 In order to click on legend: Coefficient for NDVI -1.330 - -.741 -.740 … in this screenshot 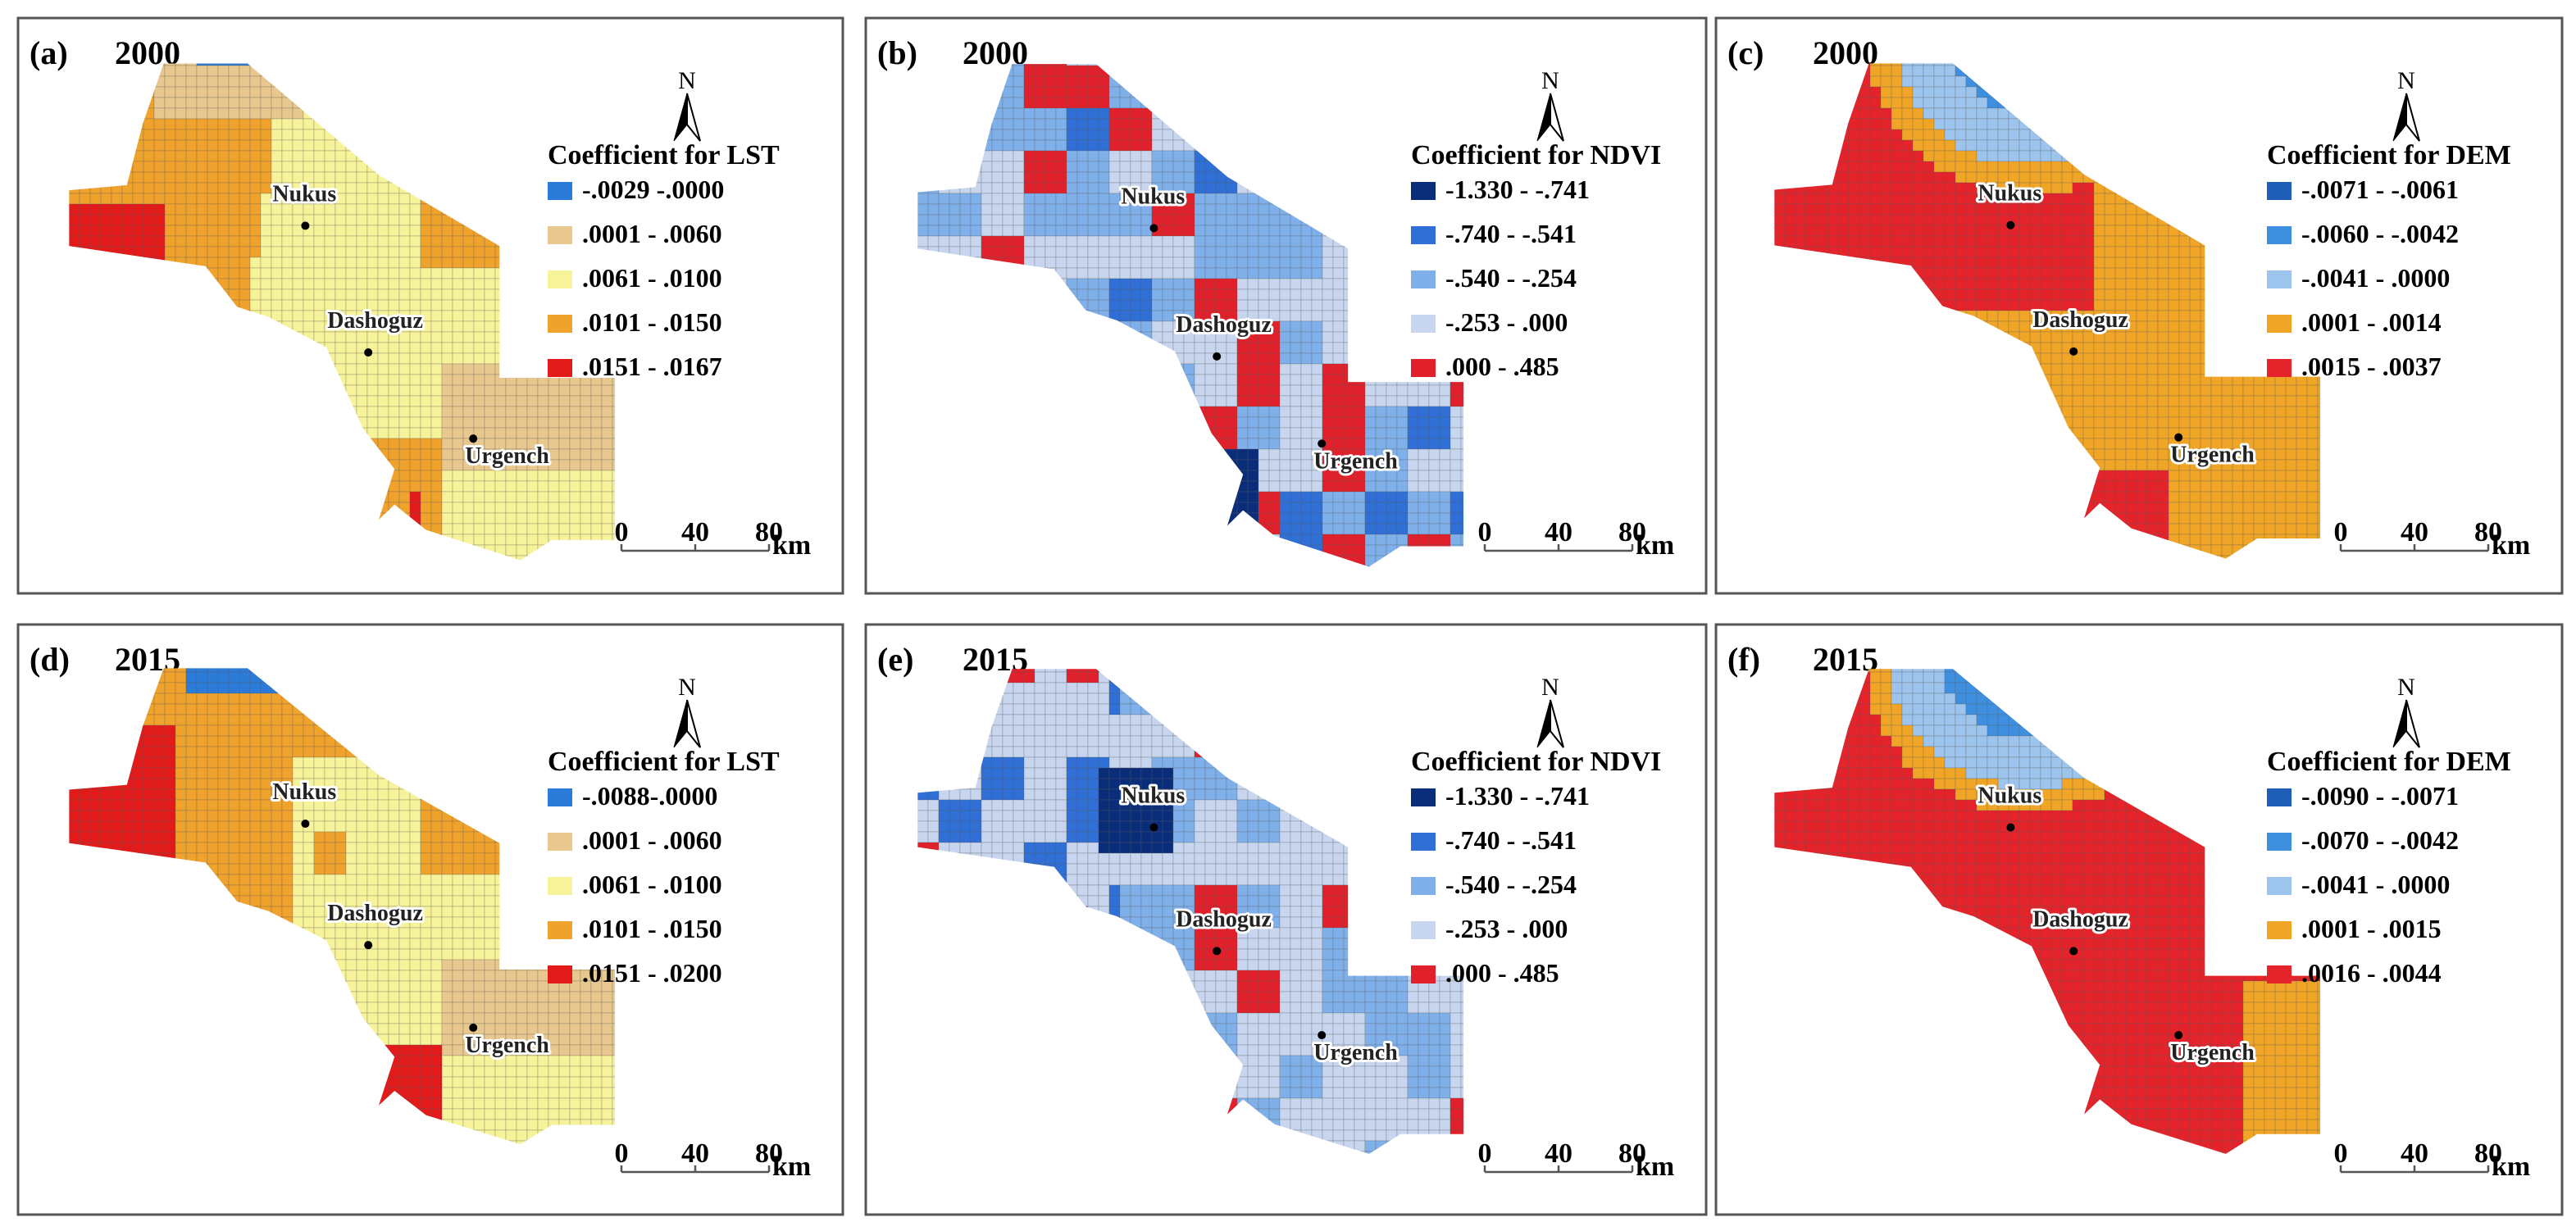, I will do `click(1536, 867)`.